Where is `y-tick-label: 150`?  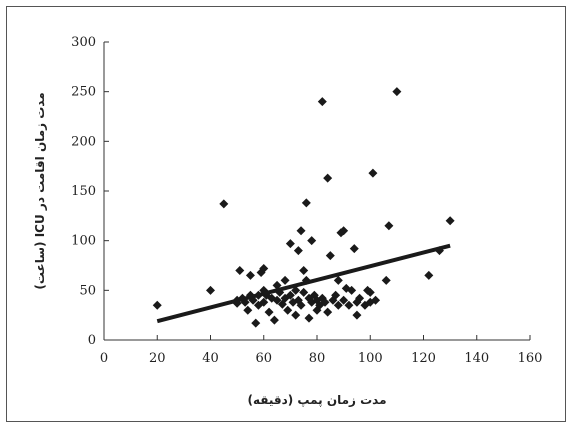 y-tick-label: 150 is located at coordinates (83, 191).